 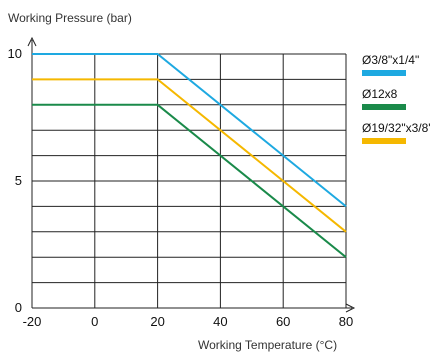 I want to click on x-tick-label: 60, so click(x=283, y=321).